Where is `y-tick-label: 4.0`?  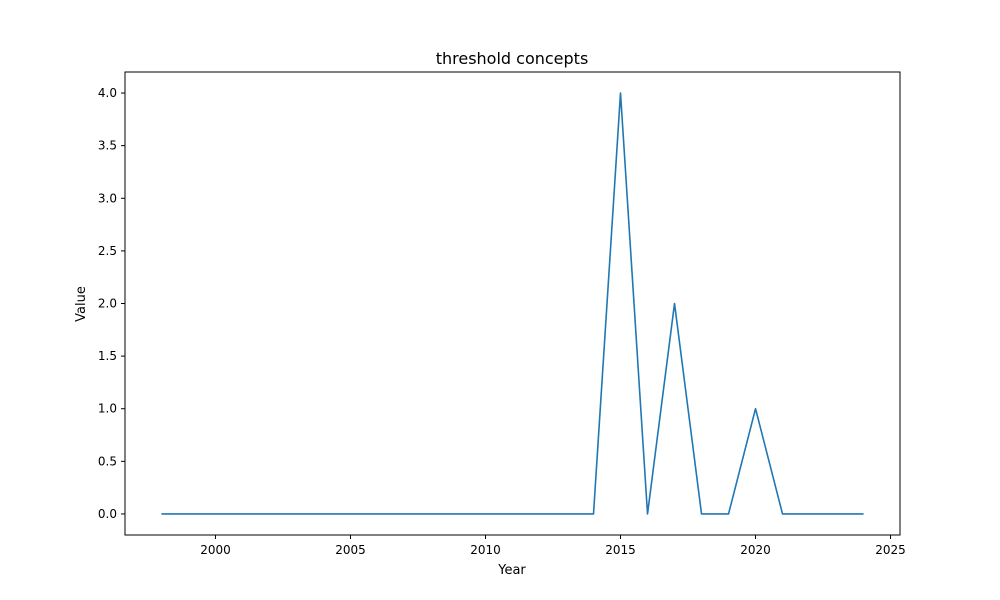
y-tick-label: 4.0 is located at coordinates (107, 93).